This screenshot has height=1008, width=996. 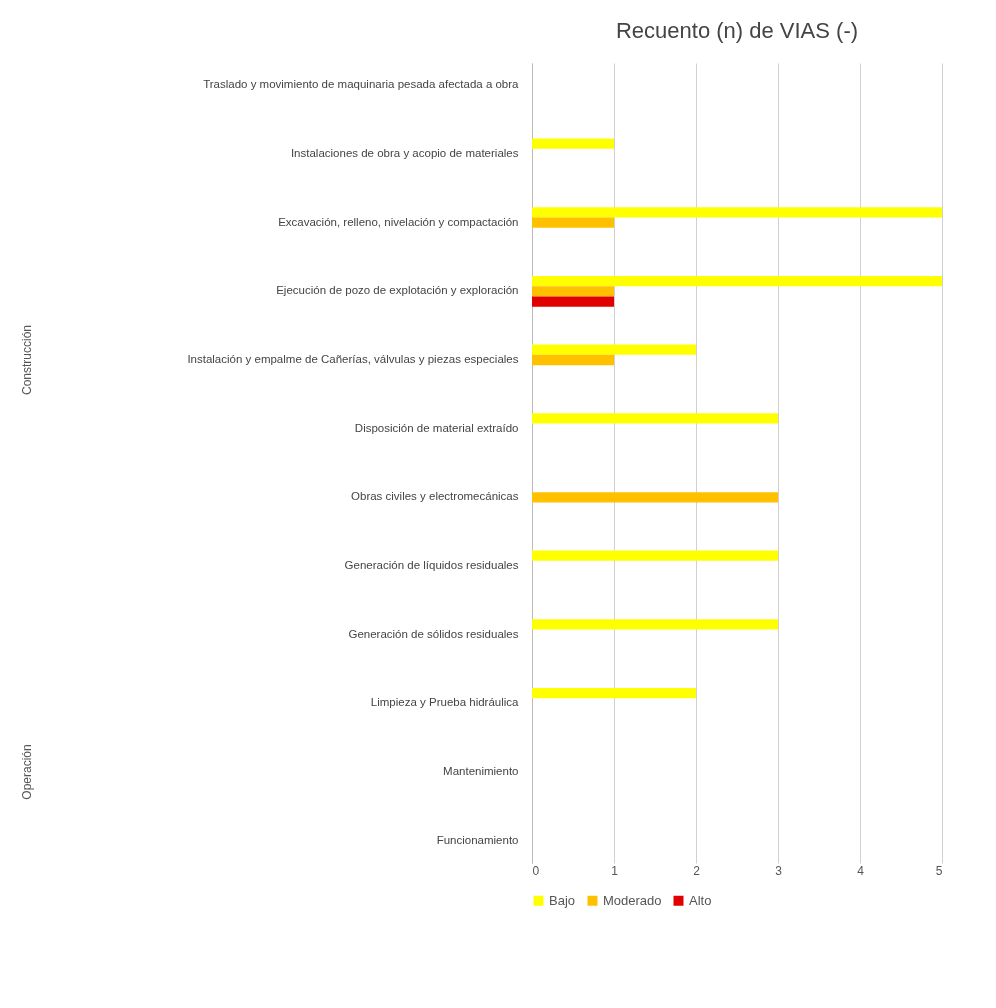 What do you see at coordinates (398, 221) in the screenshot?
I see `y-tick-label: Excavación, relleno, nivelación y compactación` at bounding box center [398, 221].